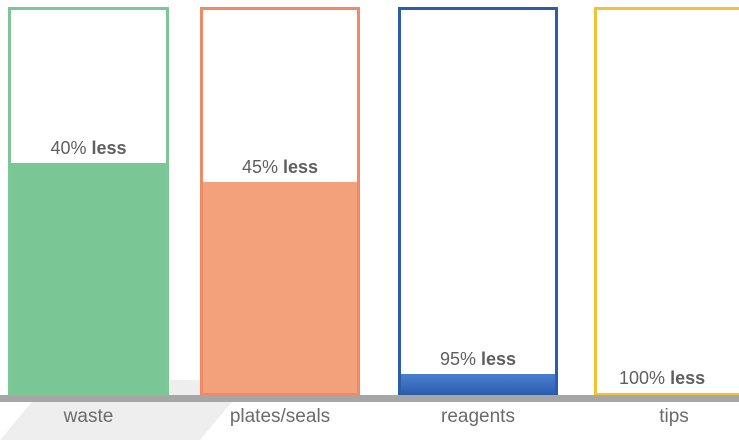  Describe the element at coordinates (478, 359) in the screenshot. I see `bar-label-reagents: 95% less` at that location.